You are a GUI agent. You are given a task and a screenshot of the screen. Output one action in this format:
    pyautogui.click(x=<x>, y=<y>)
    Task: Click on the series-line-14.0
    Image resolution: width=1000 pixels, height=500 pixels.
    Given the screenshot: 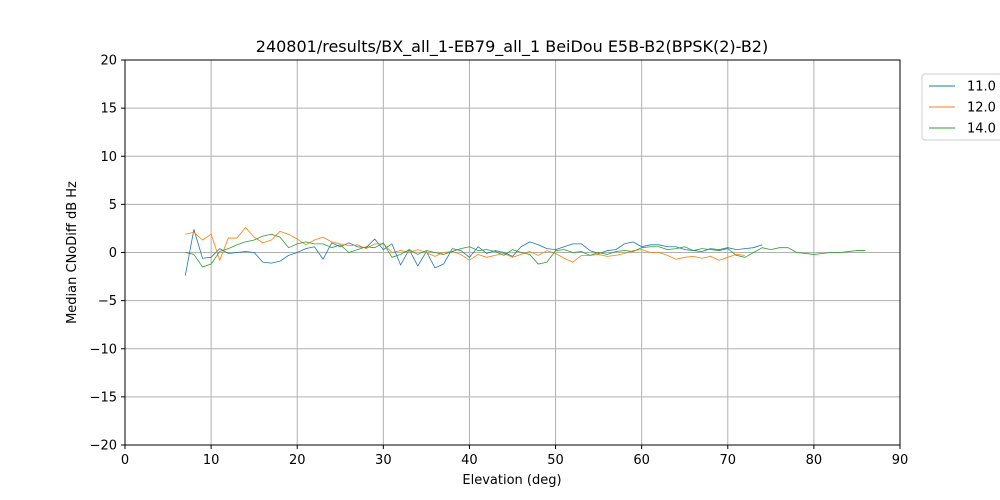 What is the action you would take?
    pyautogui.click(x=525, y=250)
    